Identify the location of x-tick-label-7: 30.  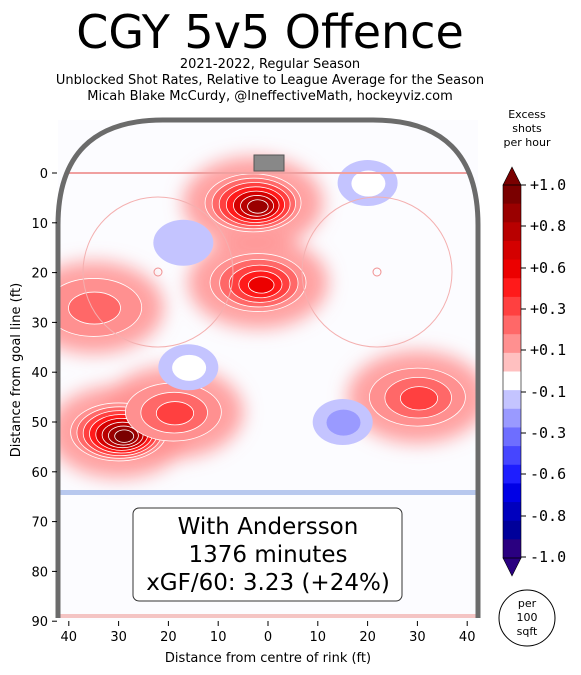
(417, 637).